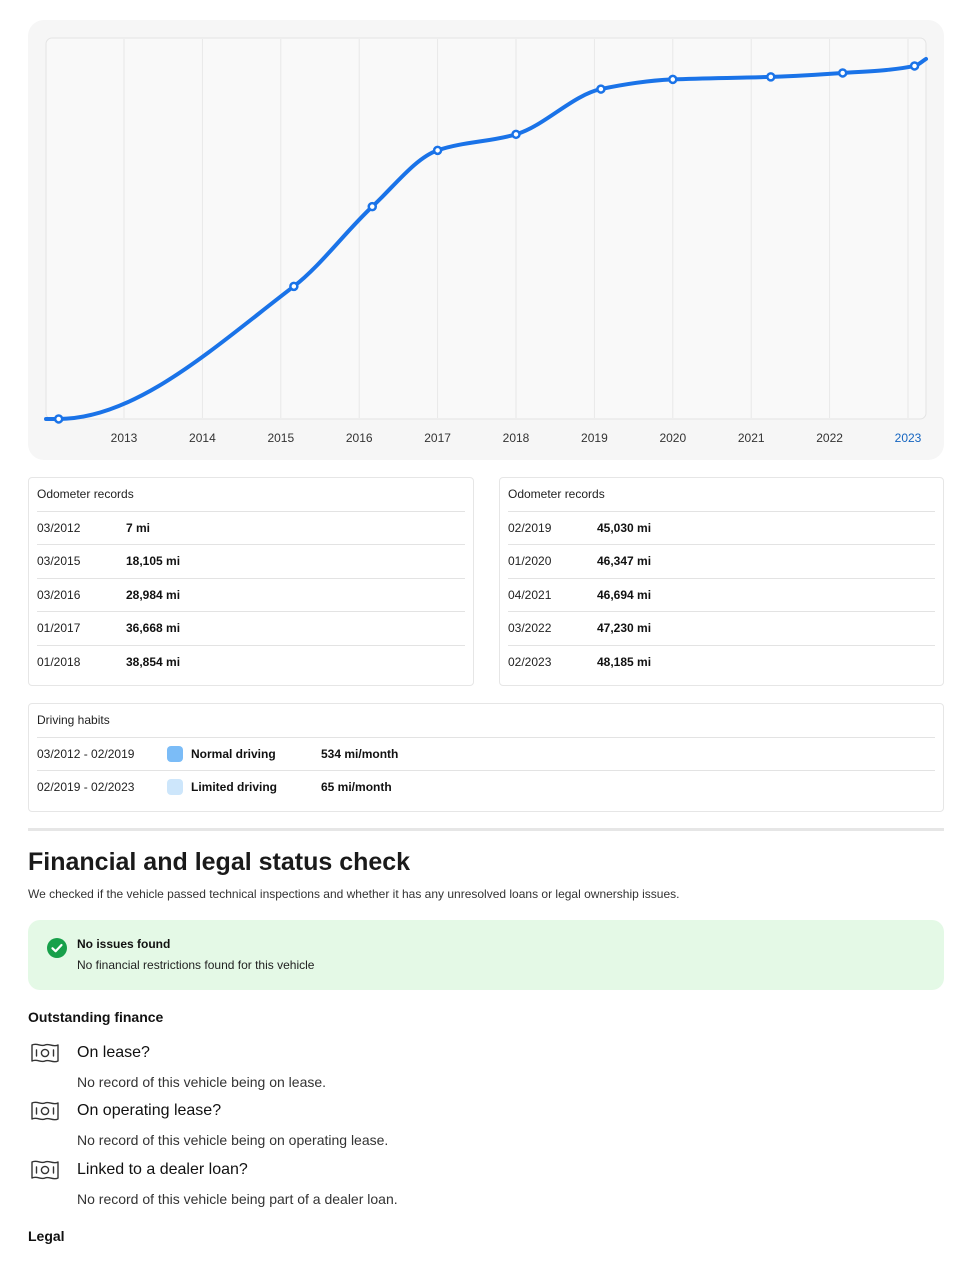 Image resolution: width=972 pixels, height=1272 pixels. Describe the element at coordinates (751, 438) in the screenshot. I see `x-tick-label: 2021` at that location.